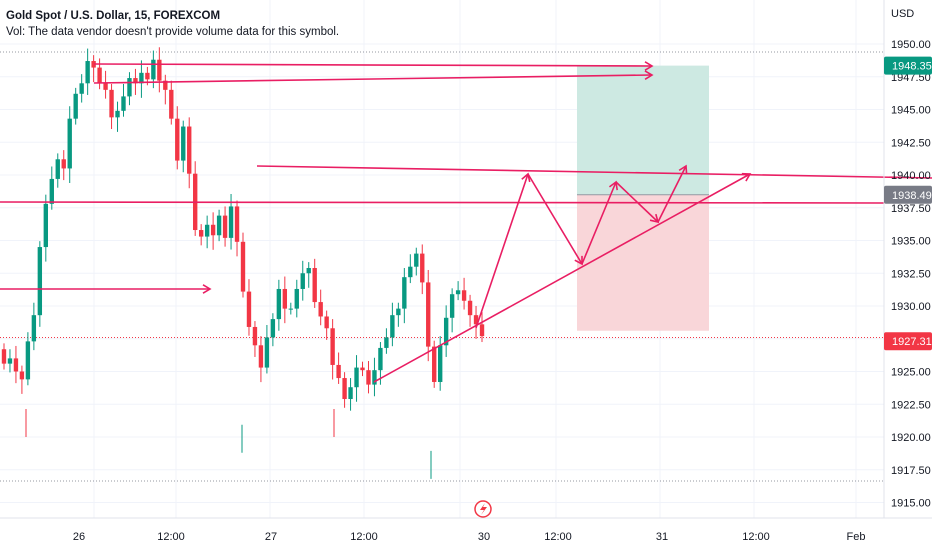 The height and width of the screenshot is (555, 932). I want to click on time-axis: 26 12:00 27 12:00 30 12:00 31 12:00 Feb, so click(466, 530).